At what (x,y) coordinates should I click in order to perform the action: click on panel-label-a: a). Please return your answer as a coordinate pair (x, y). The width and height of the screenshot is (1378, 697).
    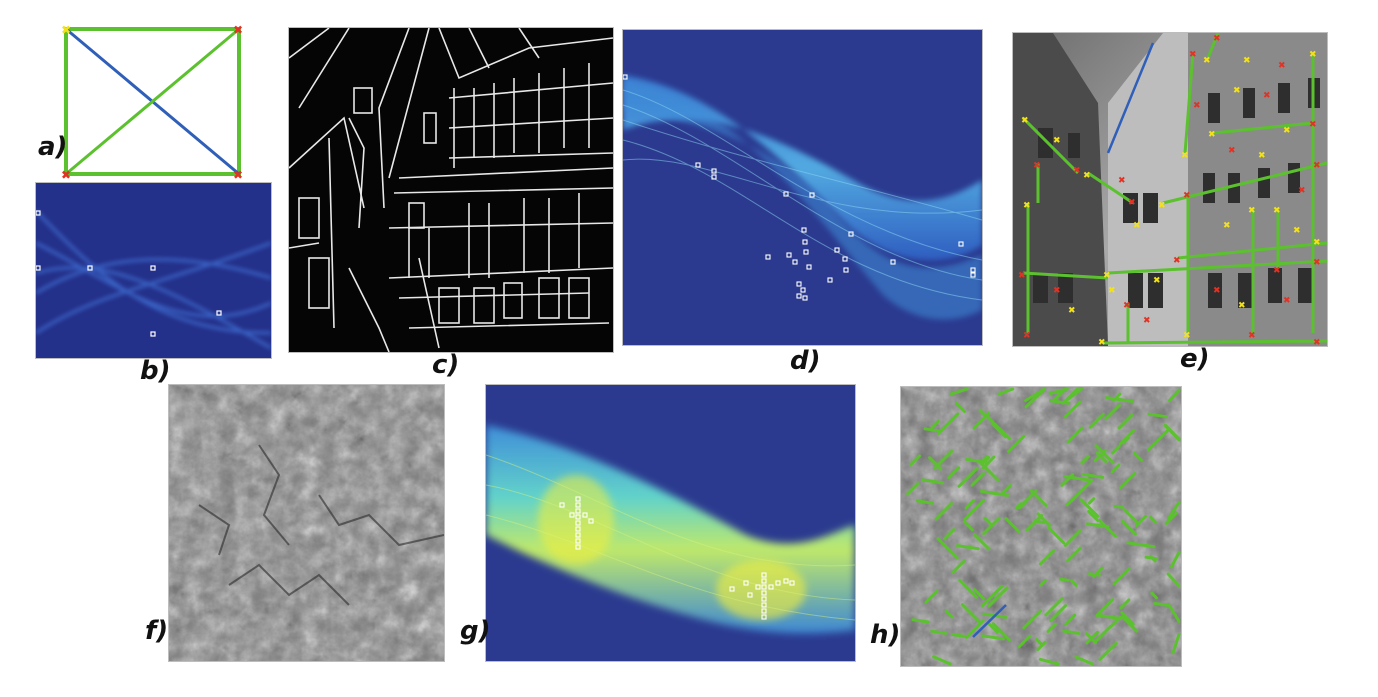
    Looking at the image, I should click on (53, 147).